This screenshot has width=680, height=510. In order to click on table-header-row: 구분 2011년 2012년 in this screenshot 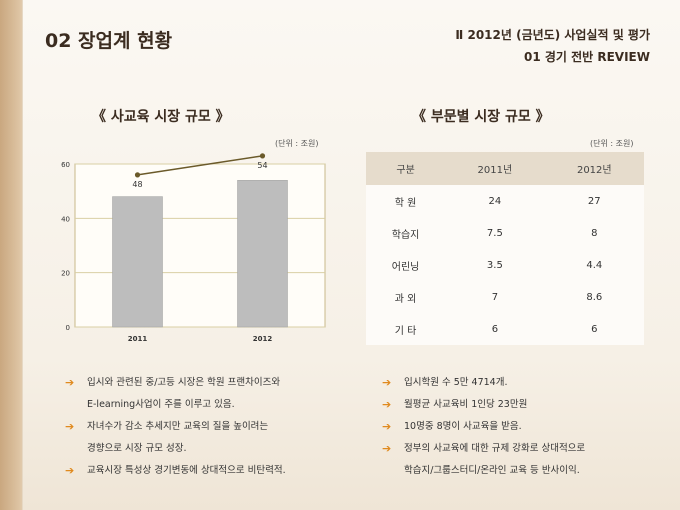, I will do `click(505, 168)`.